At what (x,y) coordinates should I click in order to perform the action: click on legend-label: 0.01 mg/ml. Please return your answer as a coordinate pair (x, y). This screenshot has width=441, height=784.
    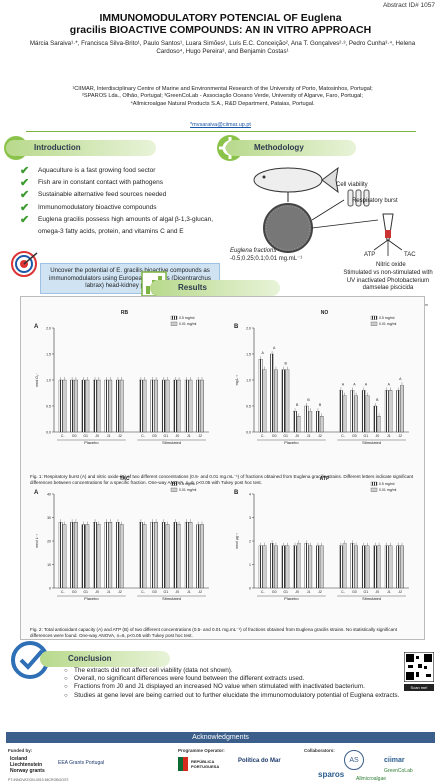
    Looking at the image, I should click on (388, 324).